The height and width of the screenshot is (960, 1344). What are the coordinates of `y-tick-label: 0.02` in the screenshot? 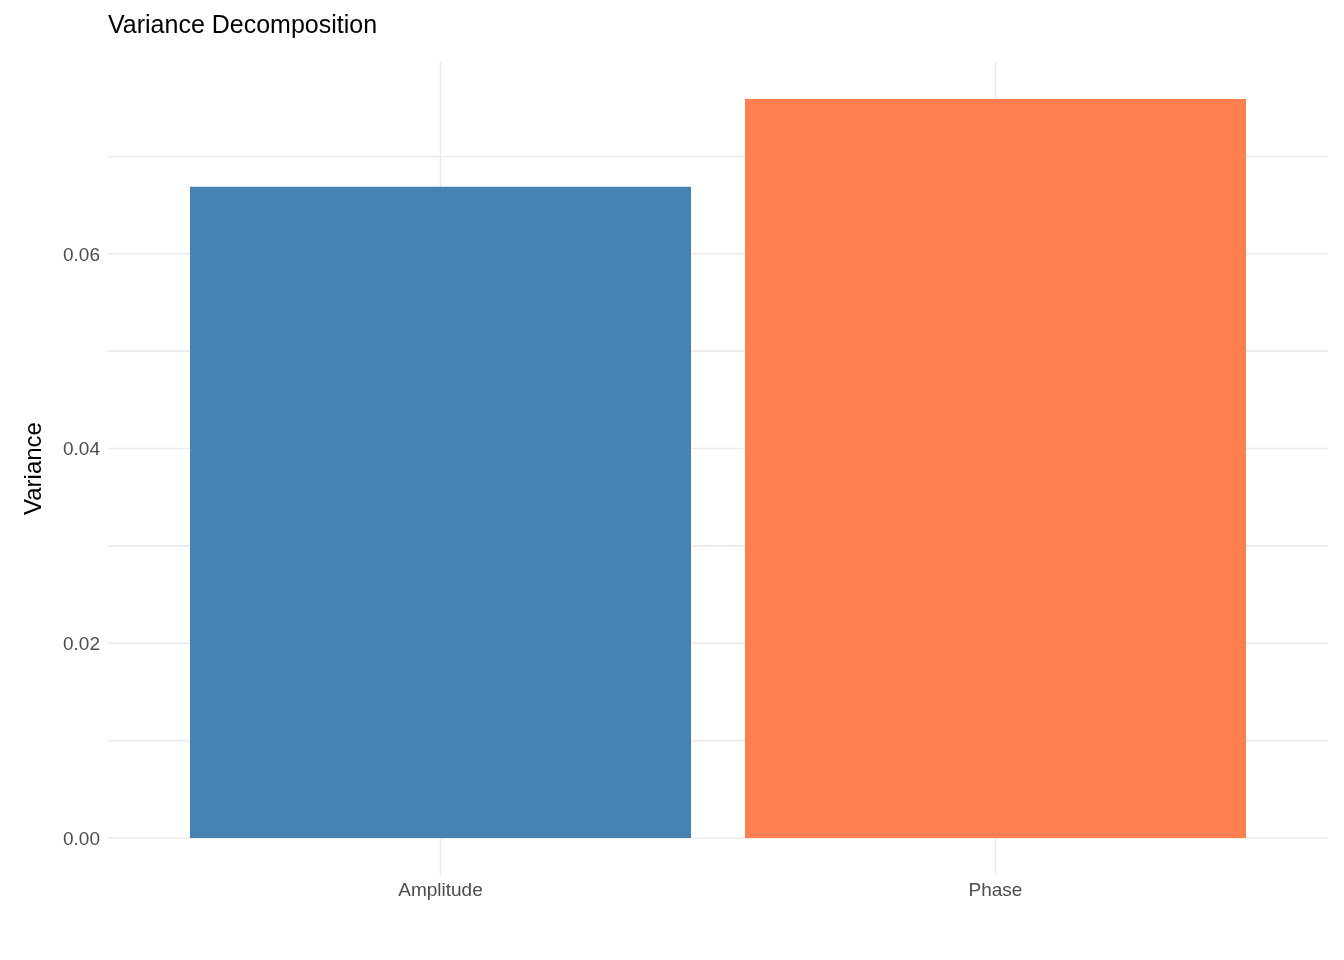 It's located at (81, 644).